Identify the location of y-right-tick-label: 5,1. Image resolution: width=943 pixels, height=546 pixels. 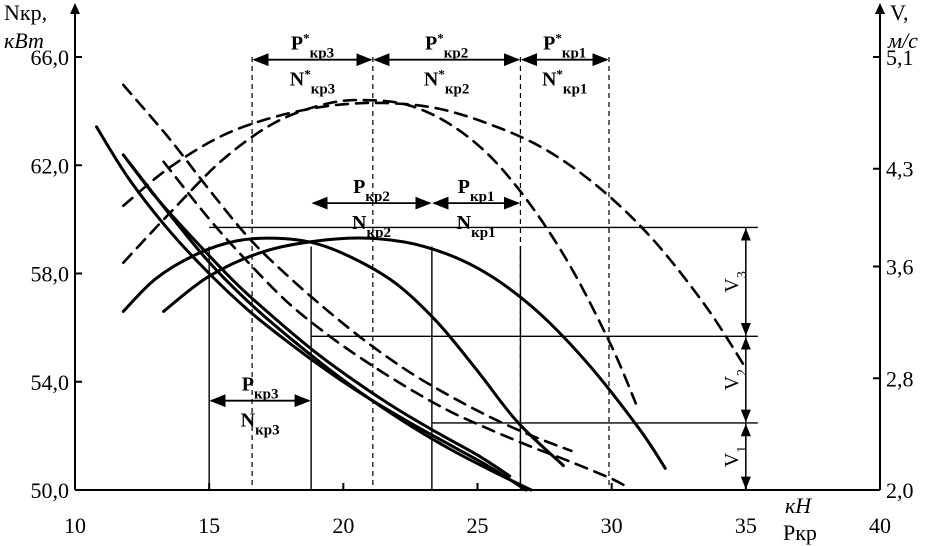
(900, 57).